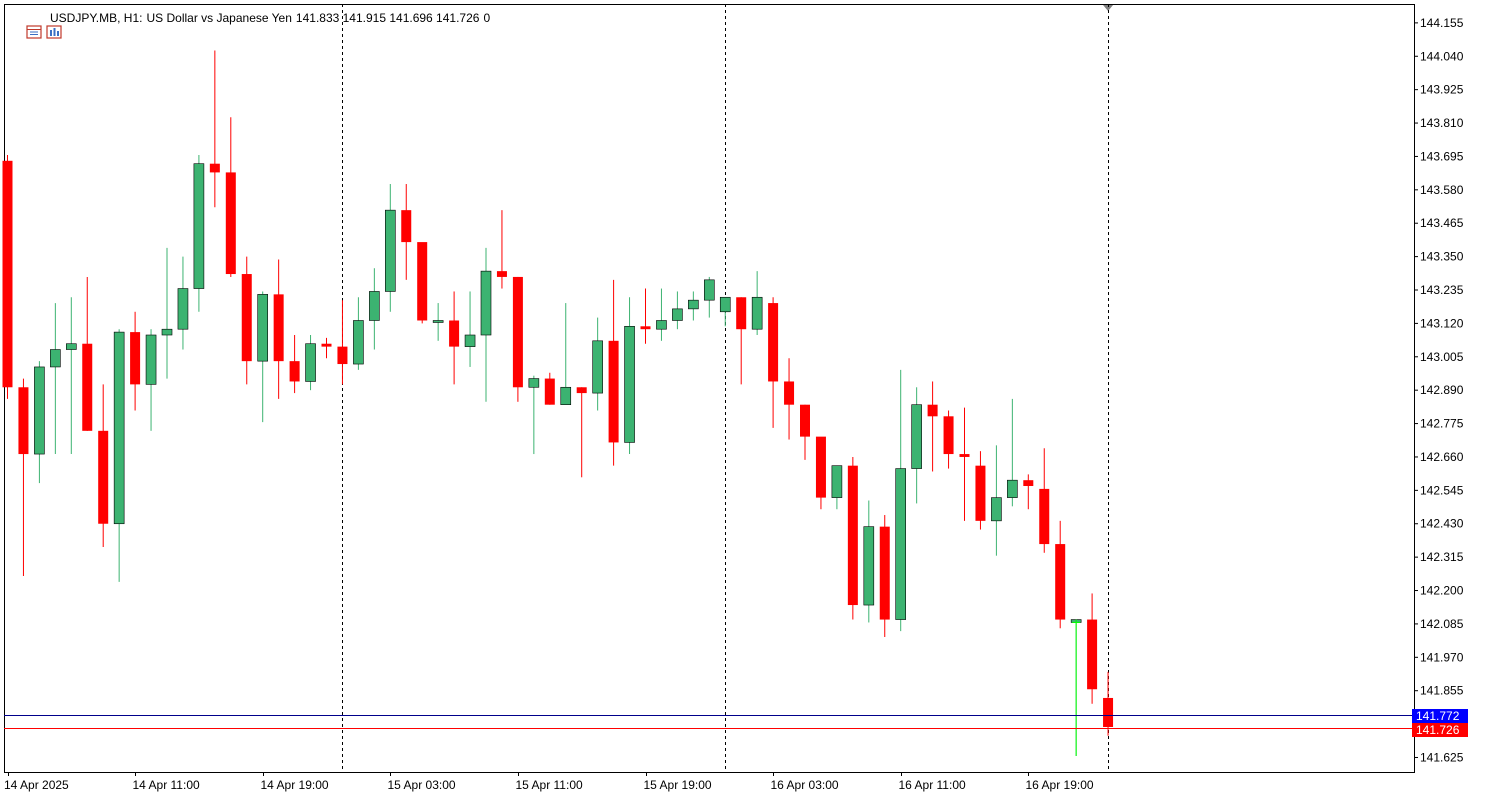 The image size is (1486, 796). I want to click on symbol-label: USDJPY.MB, H1:, so click(96, 18).